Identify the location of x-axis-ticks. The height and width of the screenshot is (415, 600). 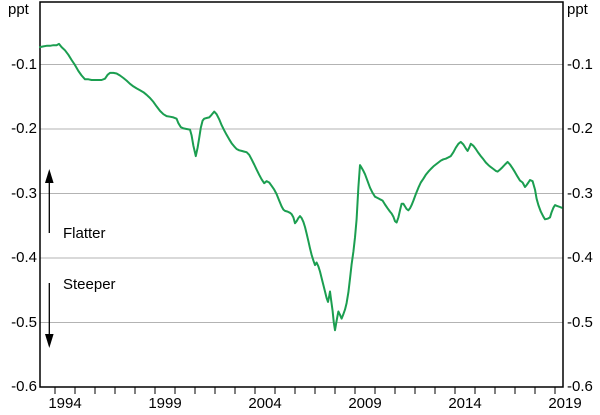
(305, 390).